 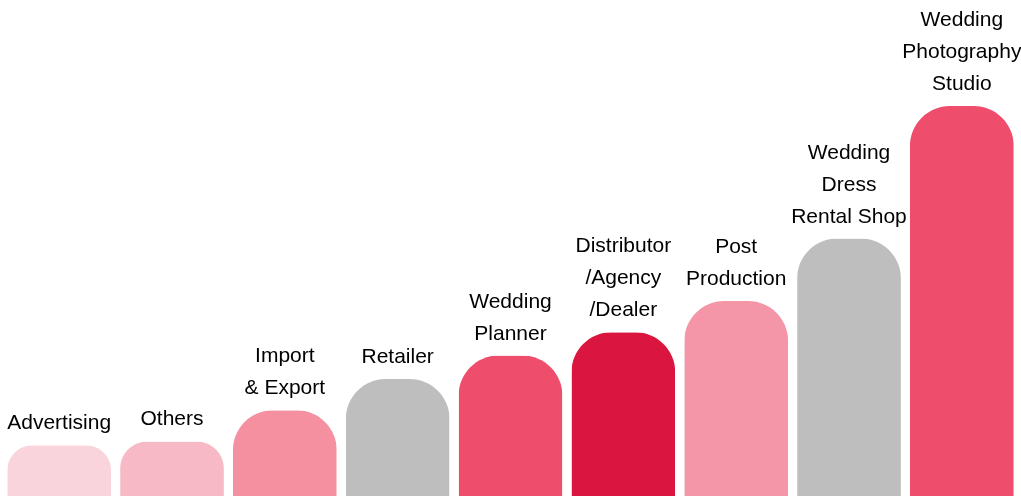 I want to click on x-tick-label: Retailer, so click(x=397, y=355).